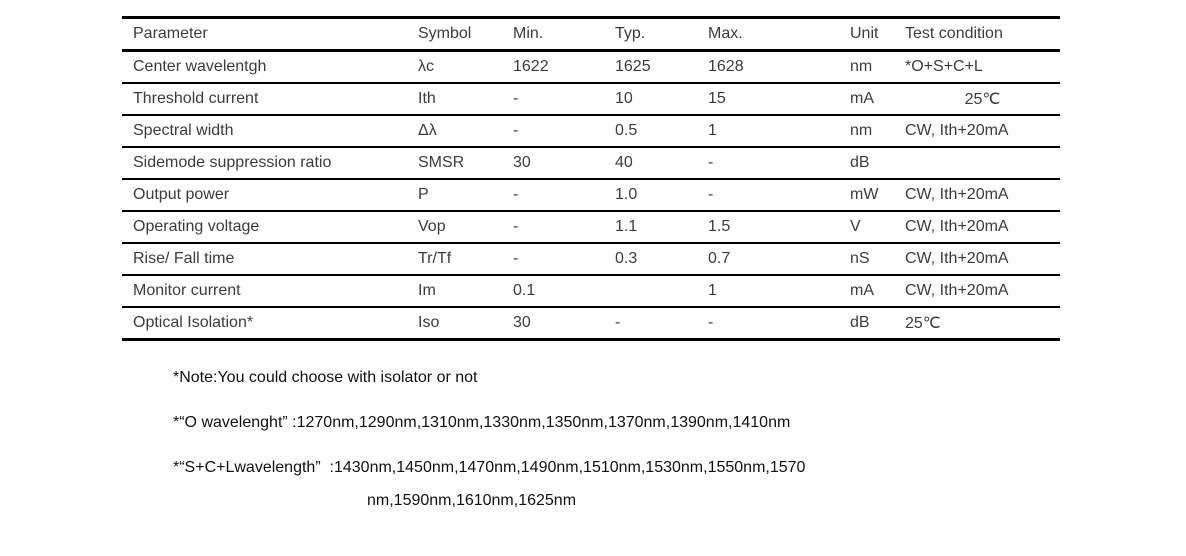  What do you see at coordinates (982, 34) in the screenshot?
I see `column-header-test-condition: Test condition` at bounding box center [982, 34].